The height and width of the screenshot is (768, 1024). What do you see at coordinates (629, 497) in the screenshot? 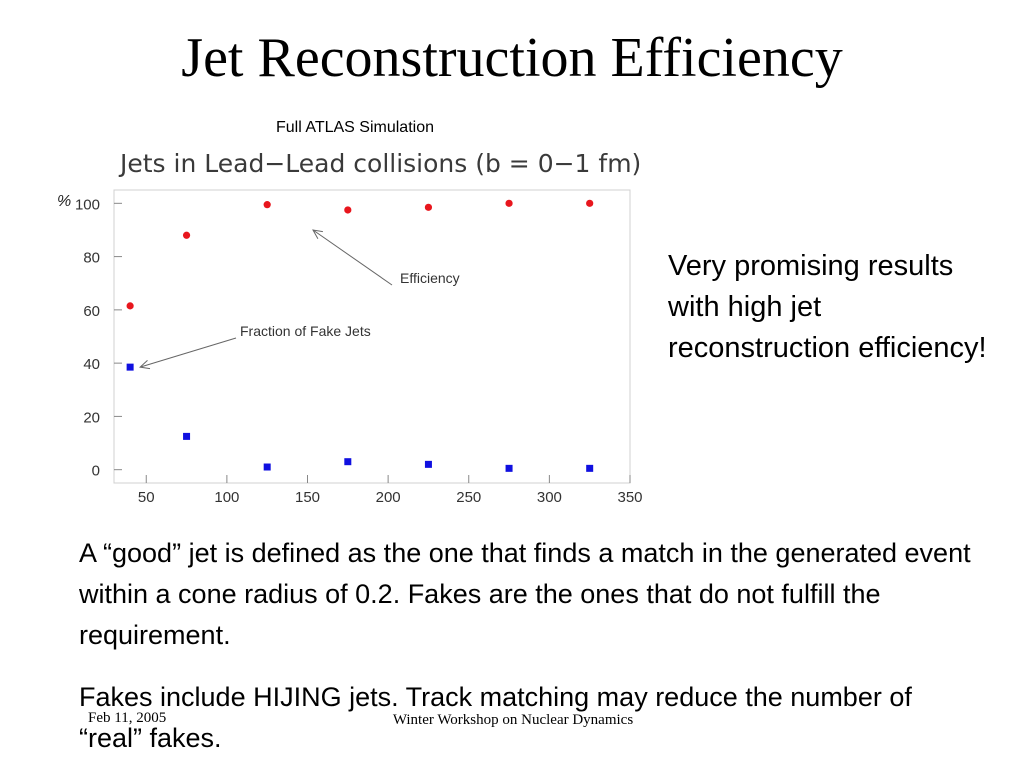
I see `x-tick-label: 350` at bounding box center [629, 497].